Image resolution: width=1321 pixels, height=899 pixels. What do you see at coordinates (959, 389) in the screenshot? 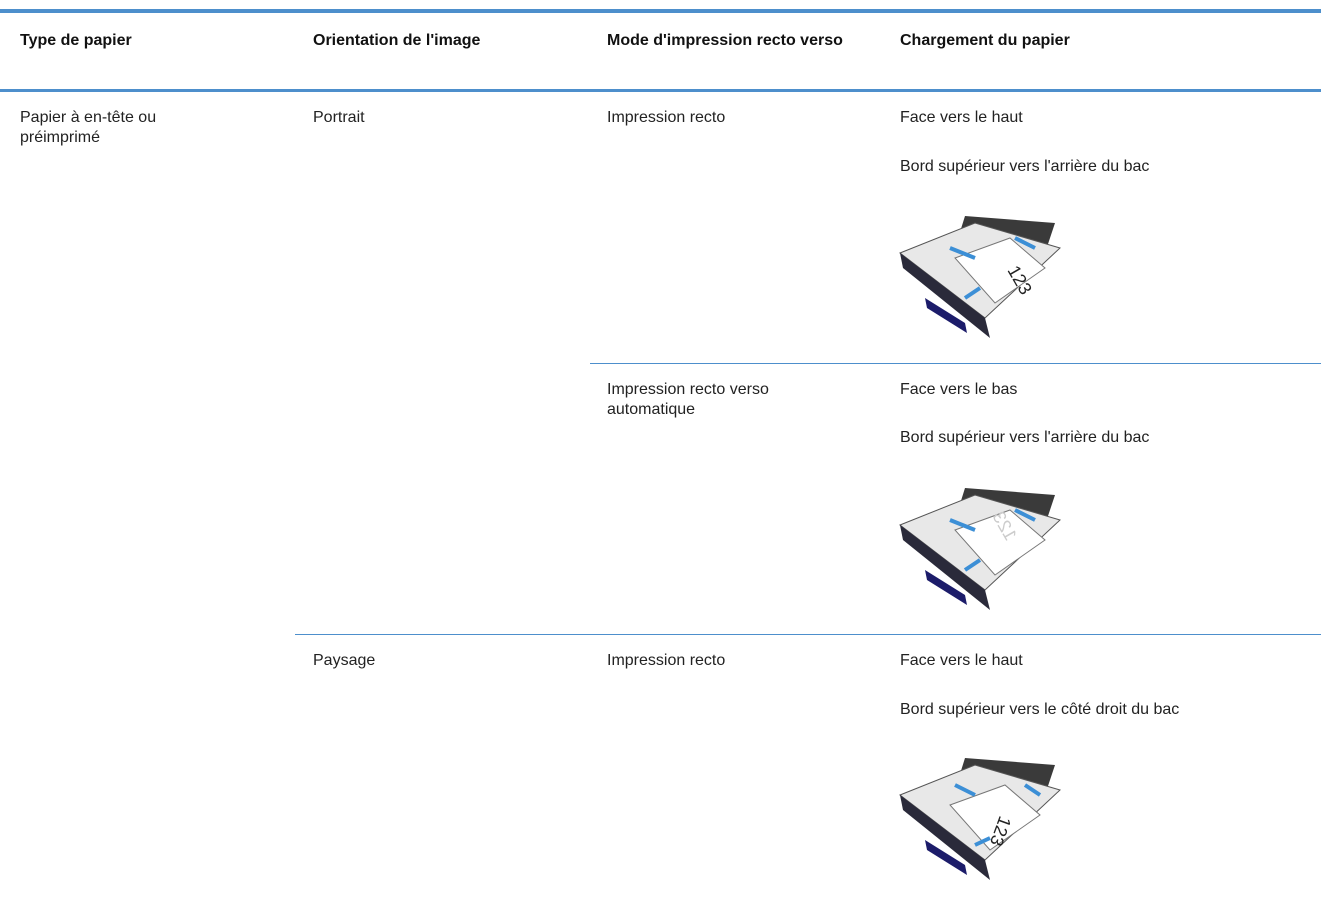
I see `cell: Face vers le bas` at bounding box center [959, 389].